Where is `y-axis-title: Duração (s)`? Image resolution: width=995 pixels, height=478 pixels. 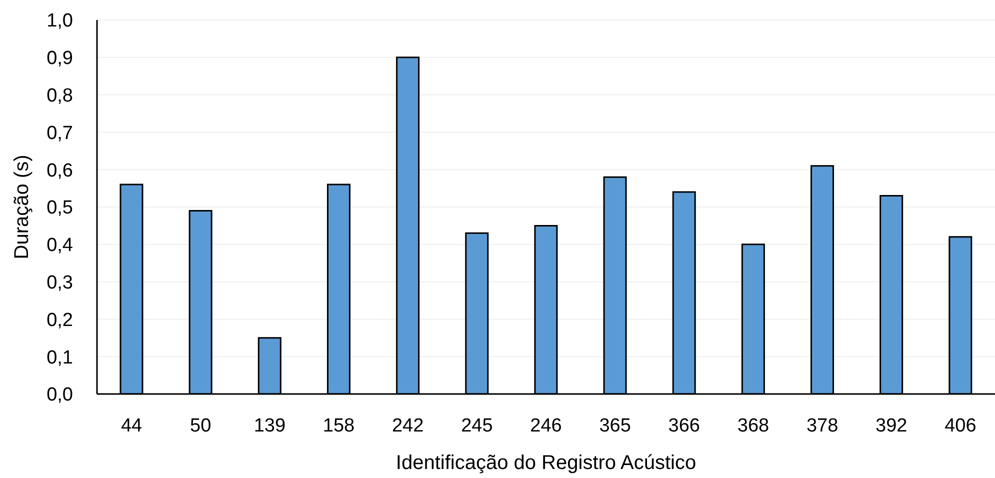
y-axis-title: Duração (s) is located at coordinates (22, 207).